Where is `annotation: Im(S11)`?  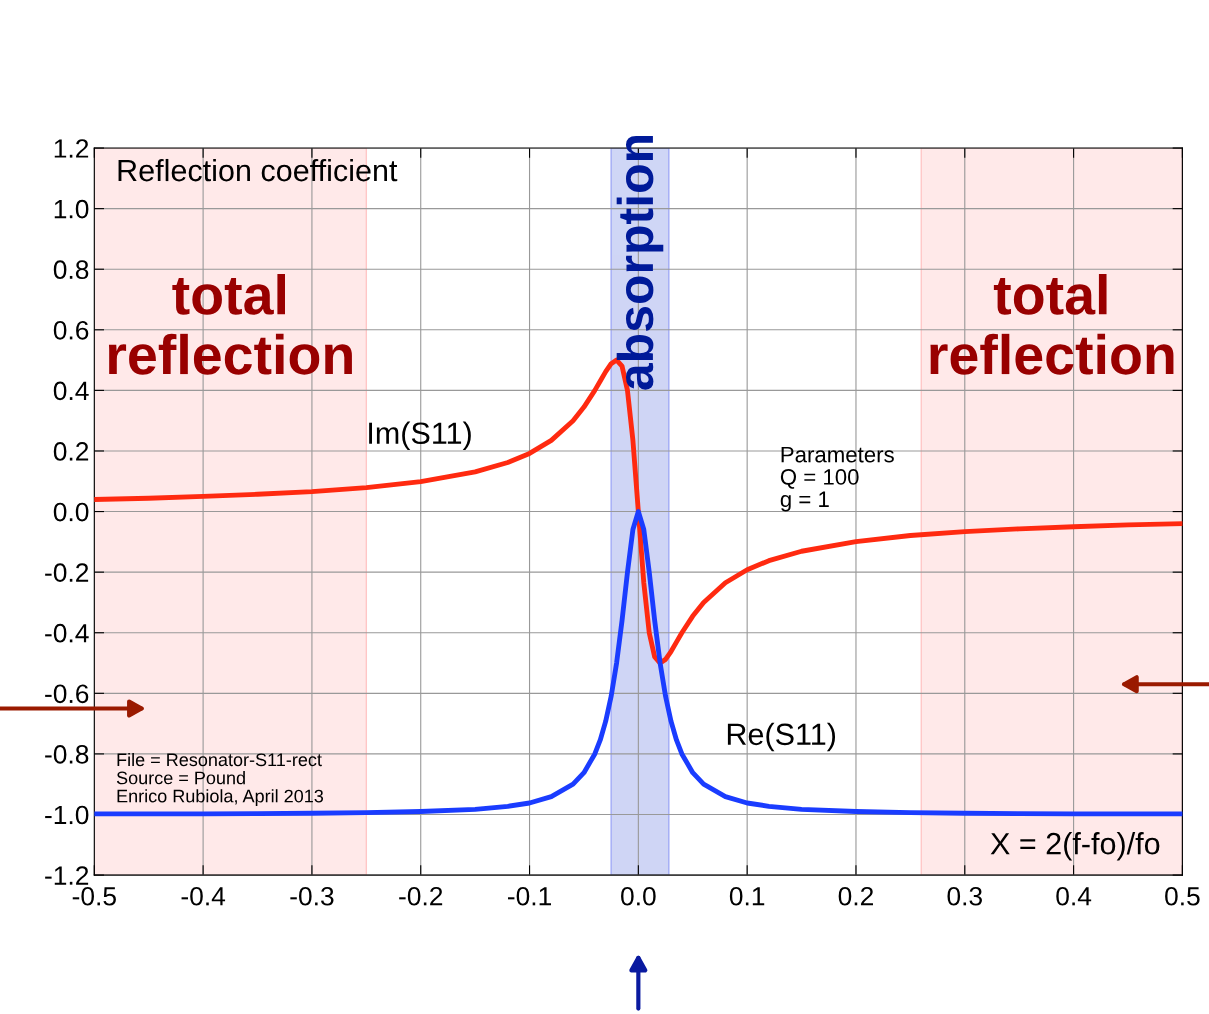
annotation: Im(S11) is located at coordinates (420, 436).